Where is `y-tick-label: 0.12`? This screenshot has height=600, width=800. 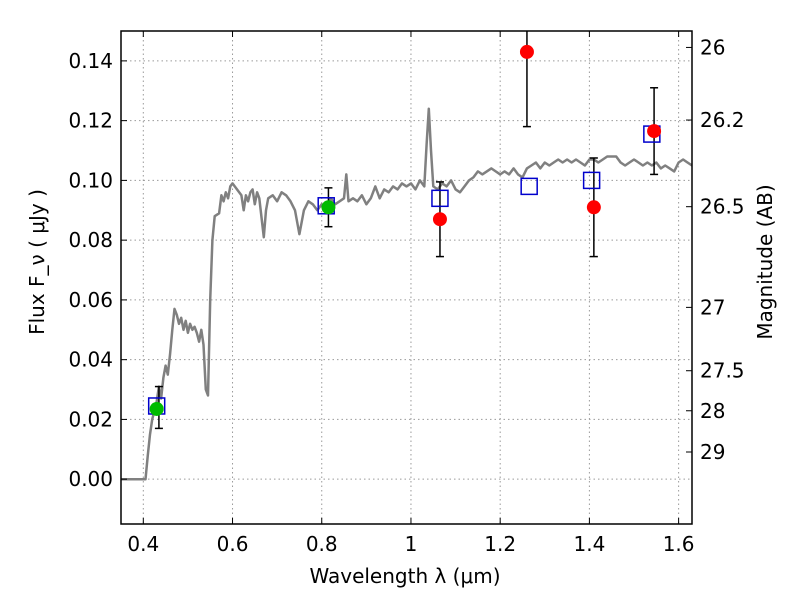 y-tick-label: 0.12 is located at coordinates (90, 121).